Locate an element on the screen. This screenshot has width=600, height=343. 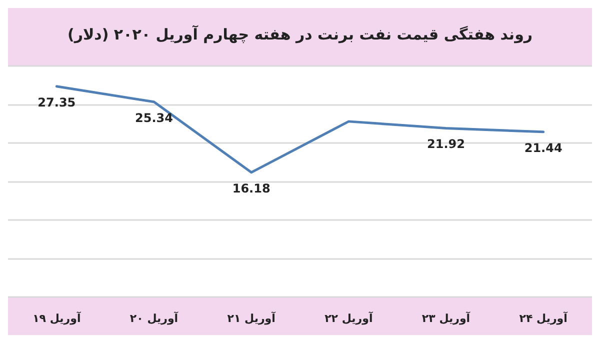
data-label: 27.35 is located at coordinates (57, 102).